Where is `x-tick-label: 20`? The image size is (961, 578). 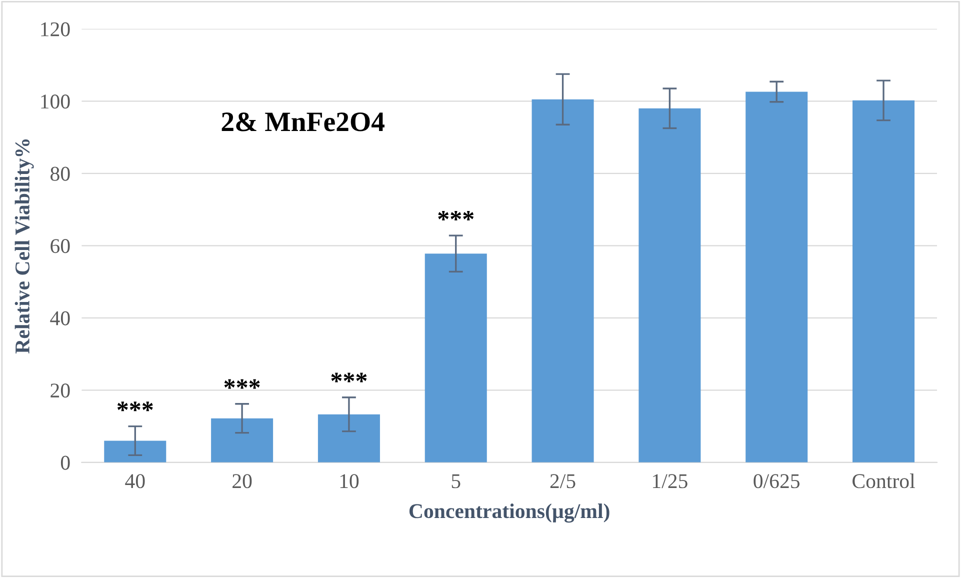
x-tick-label: 20 is located at coordinates (242, 481).